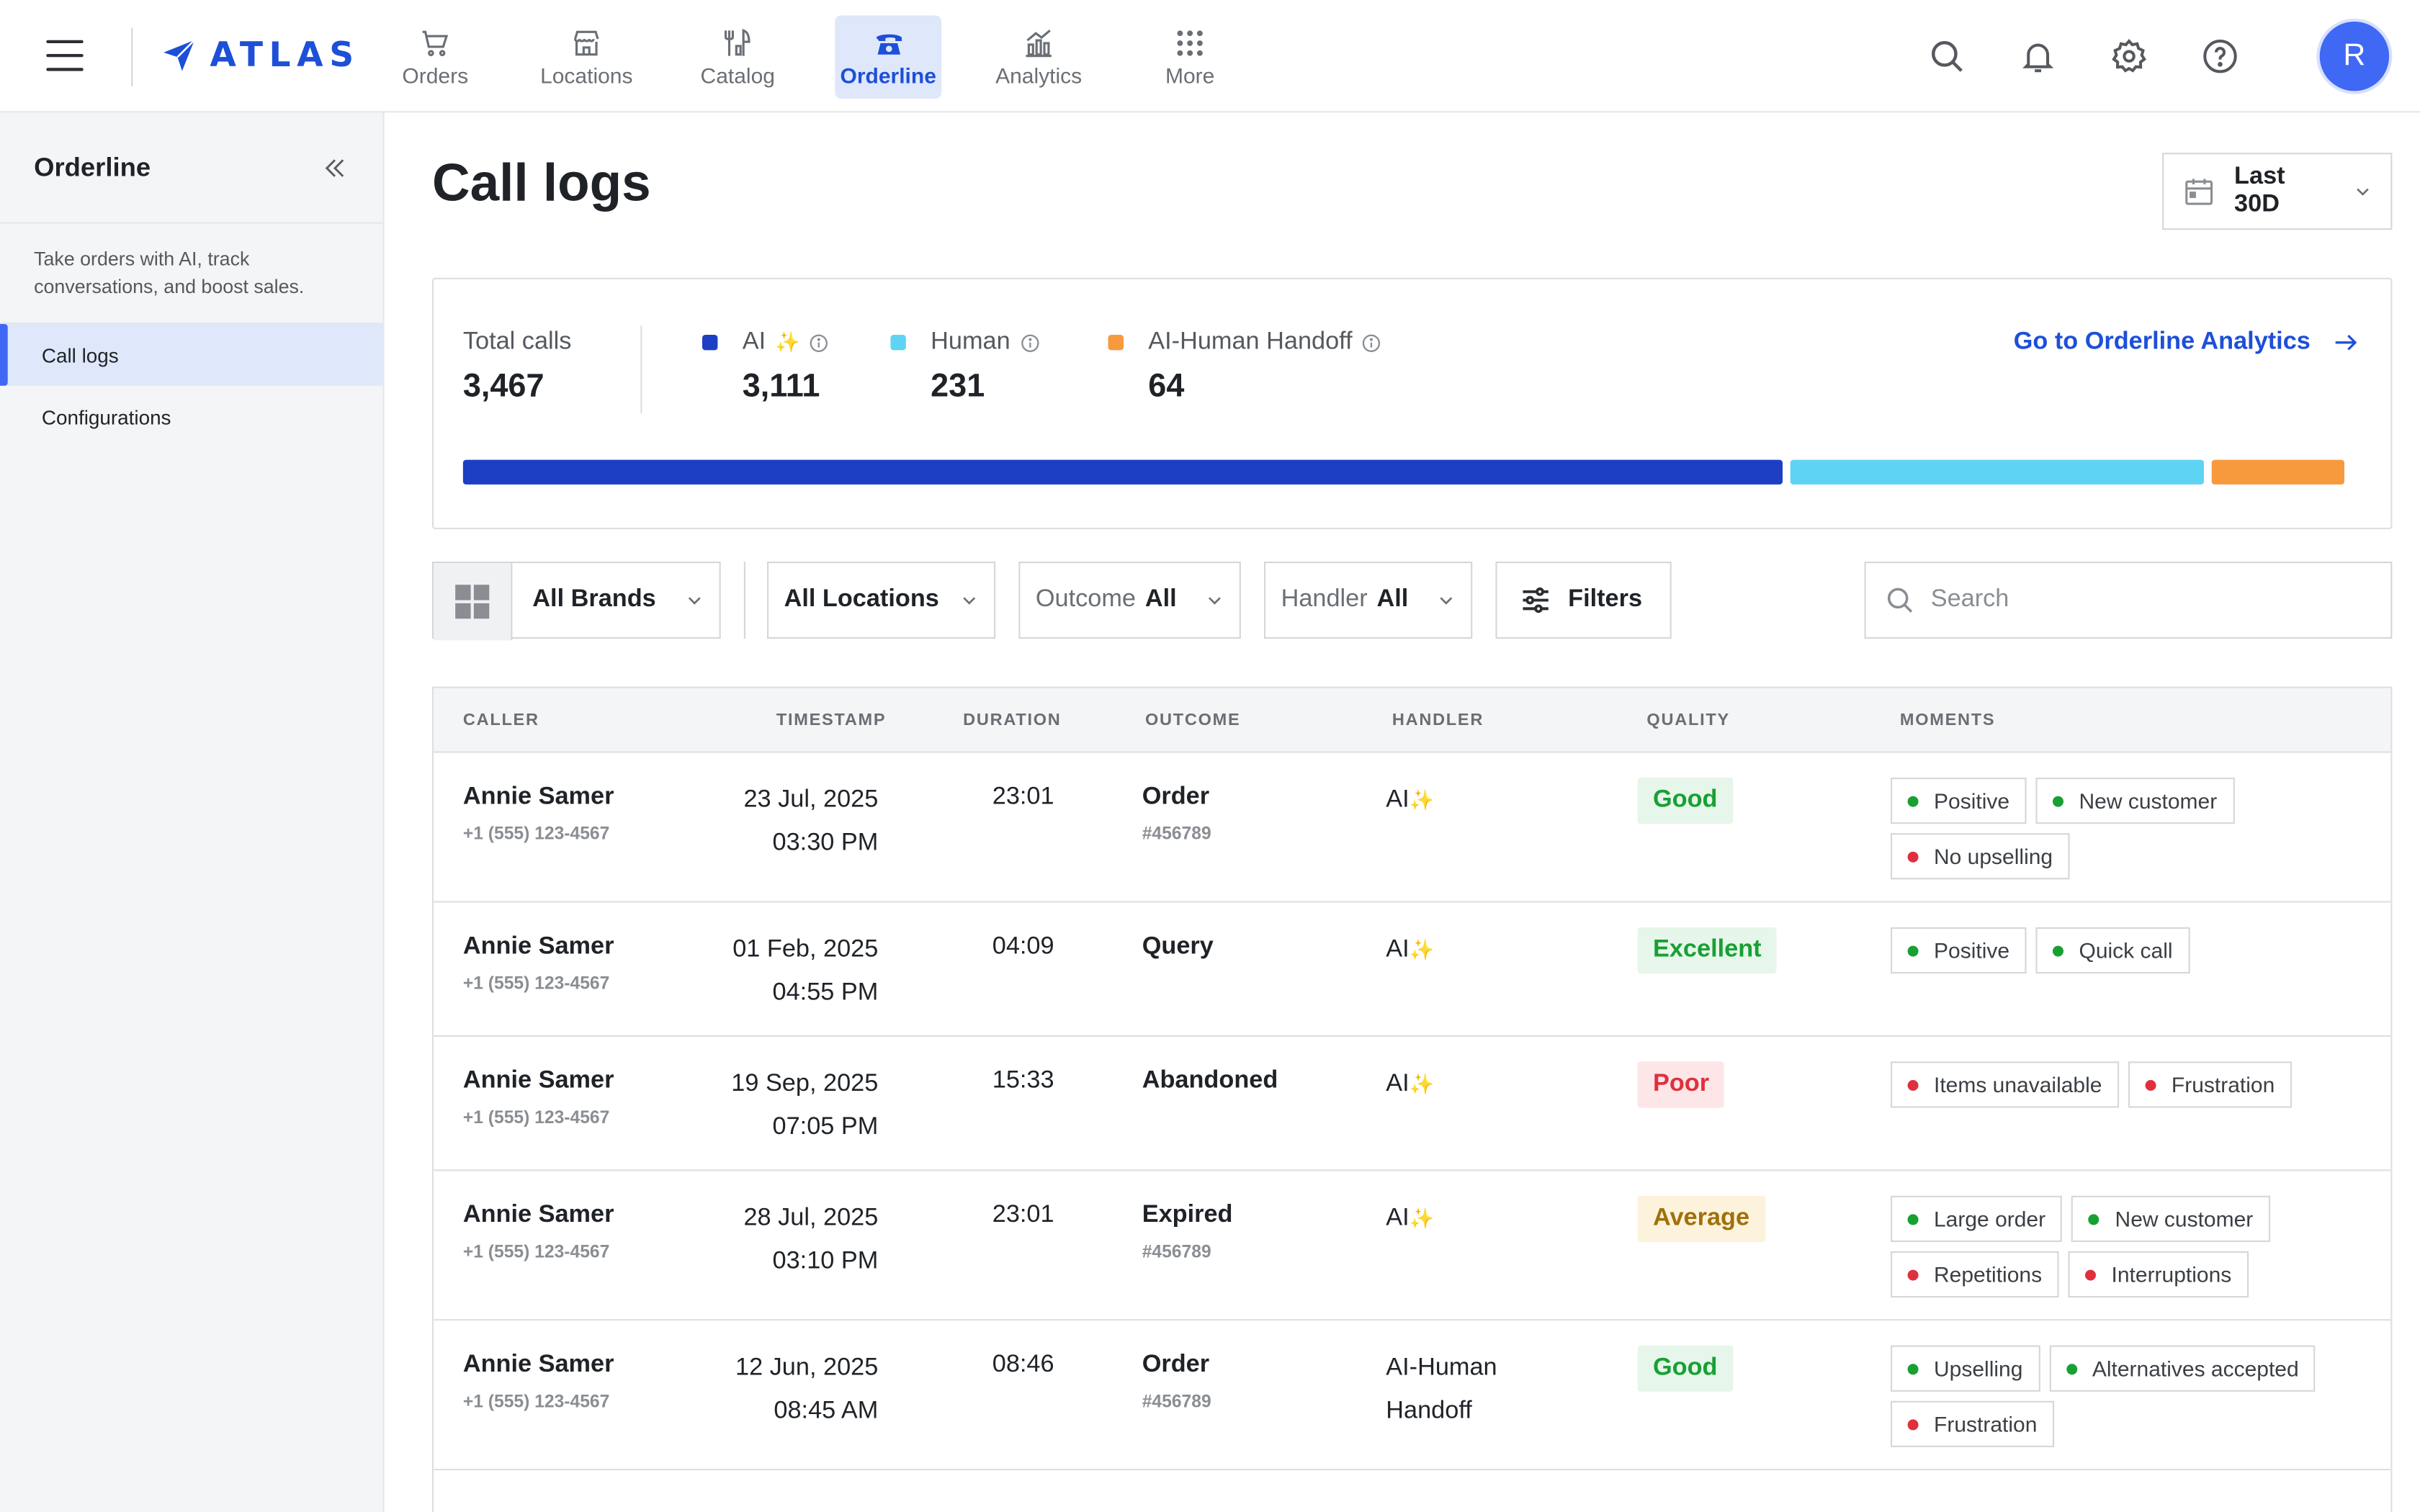 The image size is (2420, 1512). What do you see at coordinates (1980, 856) in the screenshot?
I see `moment-tag: No upselling` at bounding box center [1980, 856].